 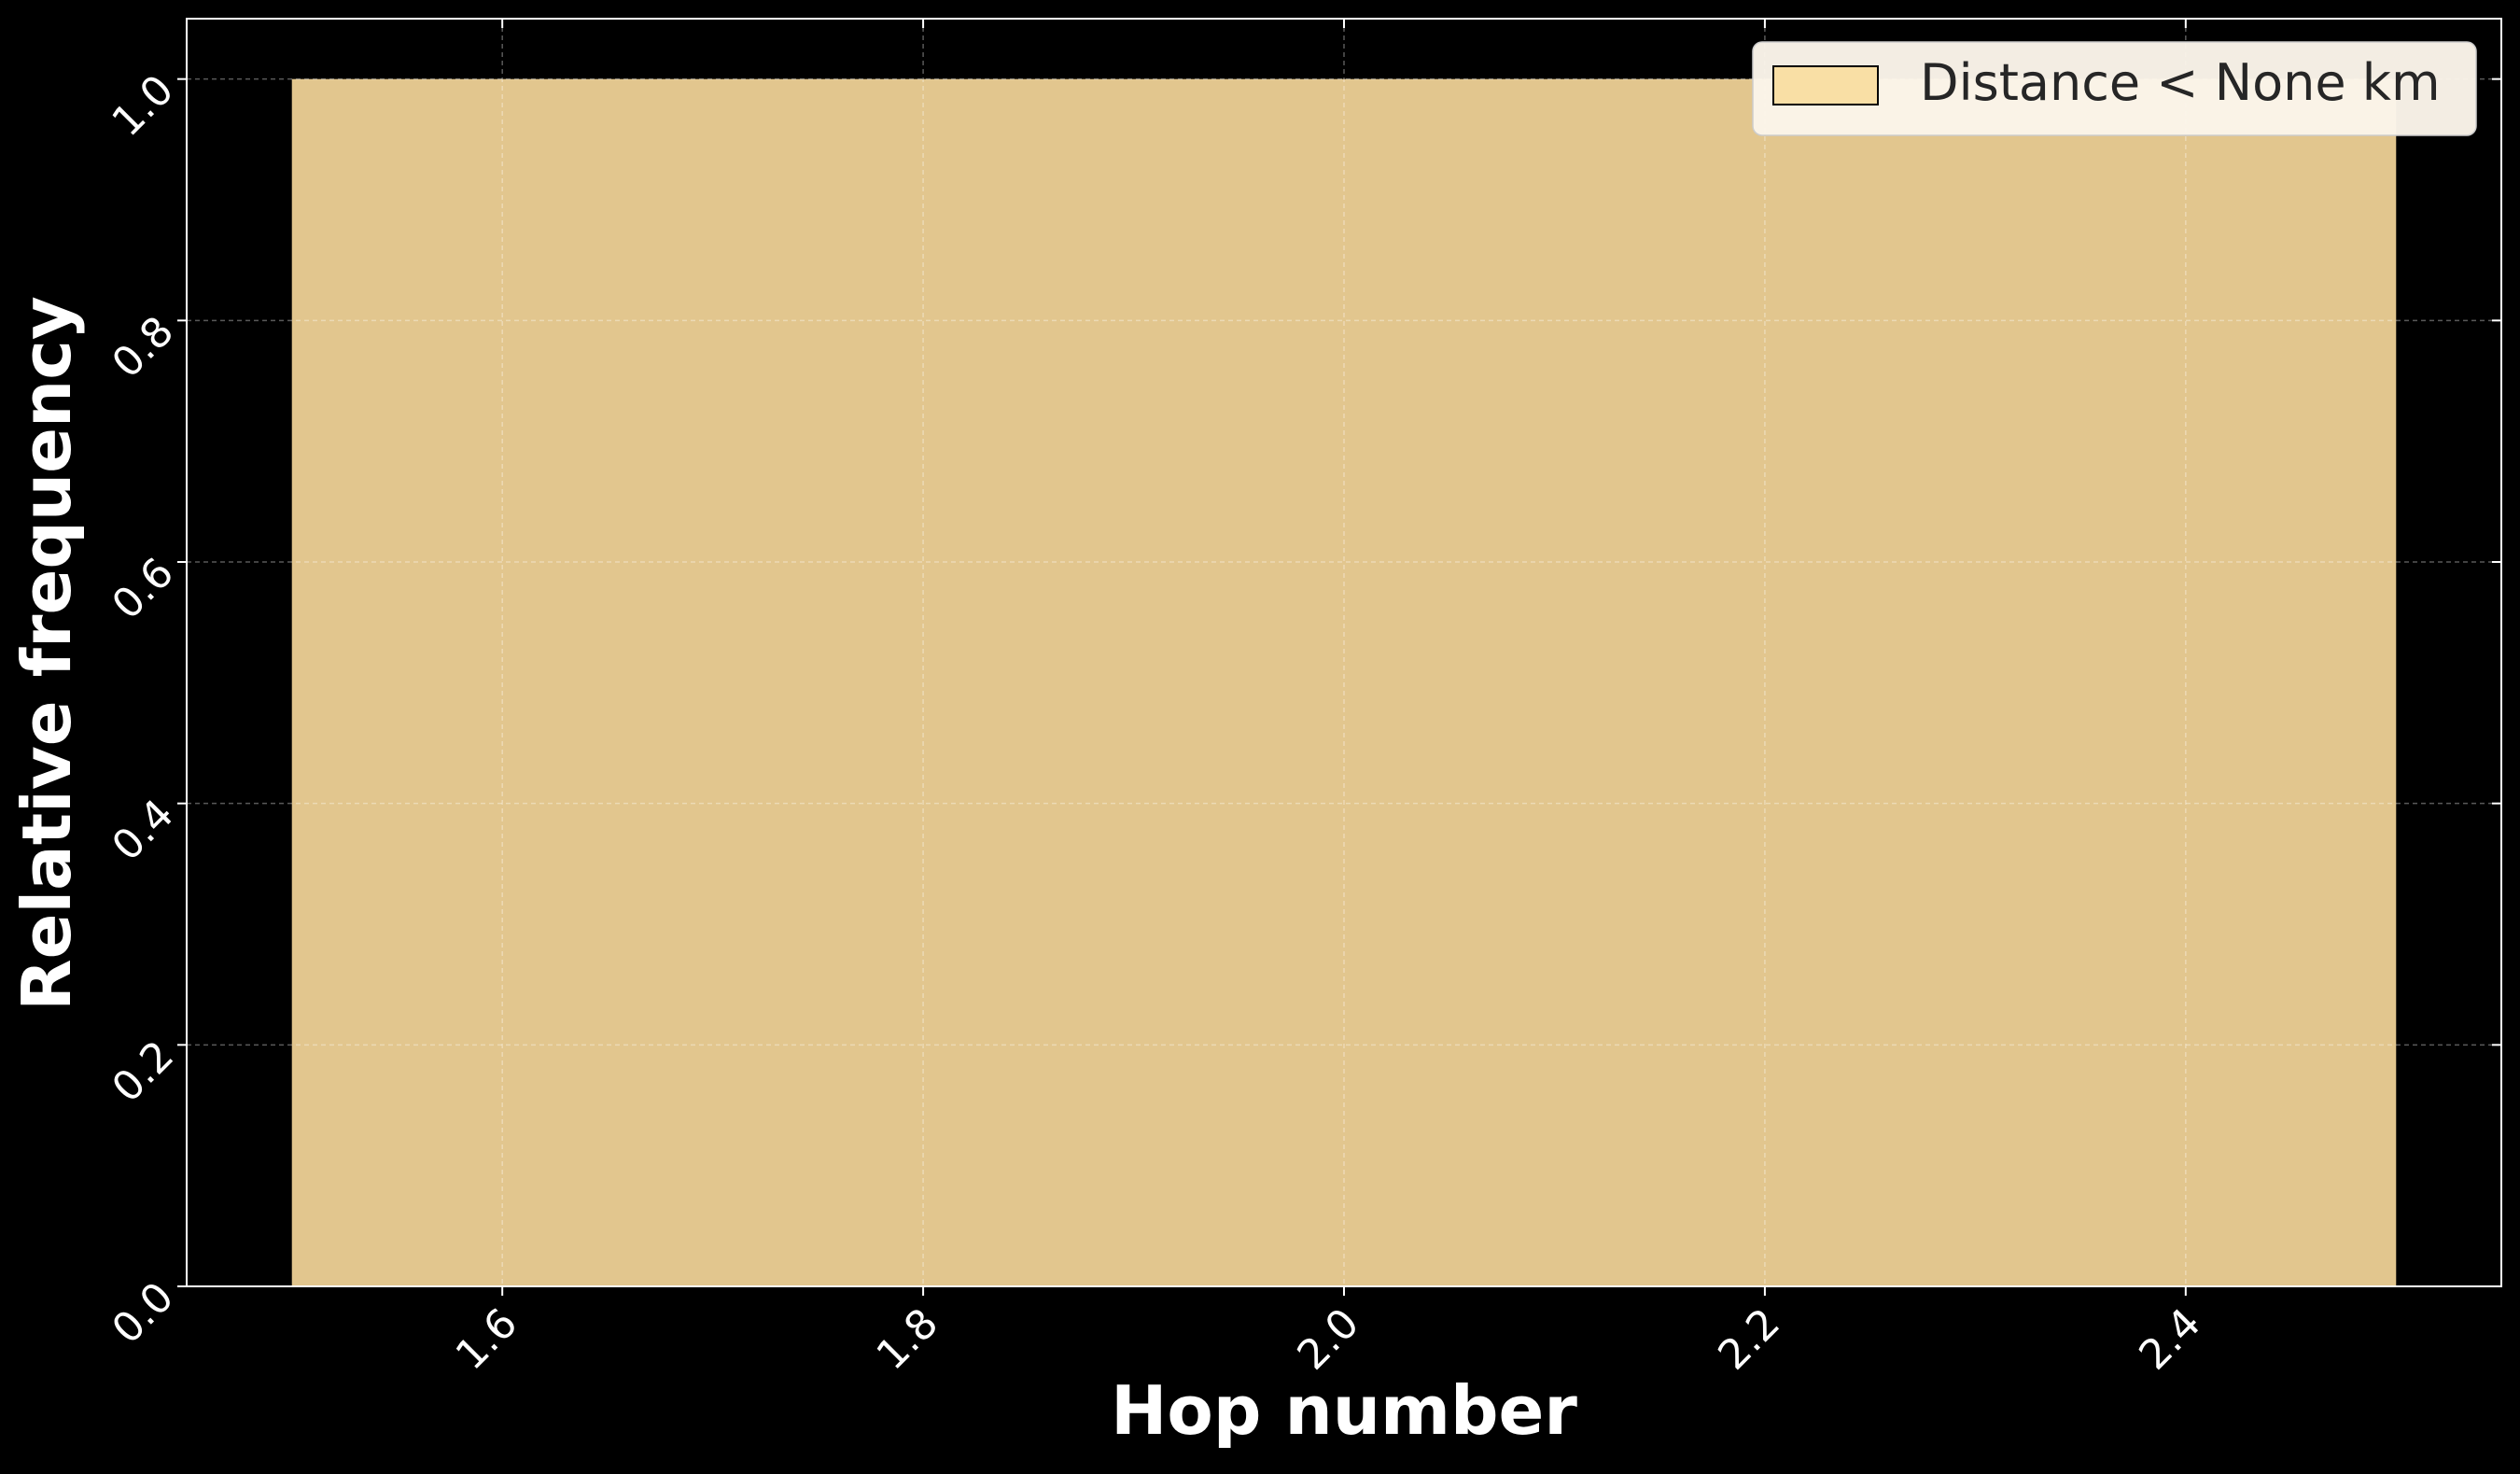 I want to click on legend-entry-label: Distance < None km, so click(x=2180, y=82).